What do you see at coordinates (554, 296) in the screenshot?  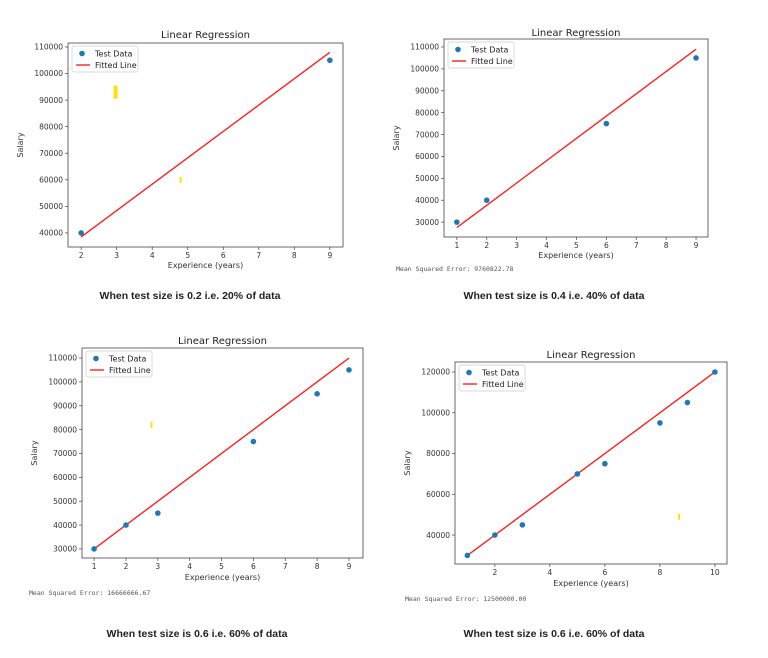 I see `caption: When test size is 0.4 i.e. 40% of data` at bounding box center [554, 296].